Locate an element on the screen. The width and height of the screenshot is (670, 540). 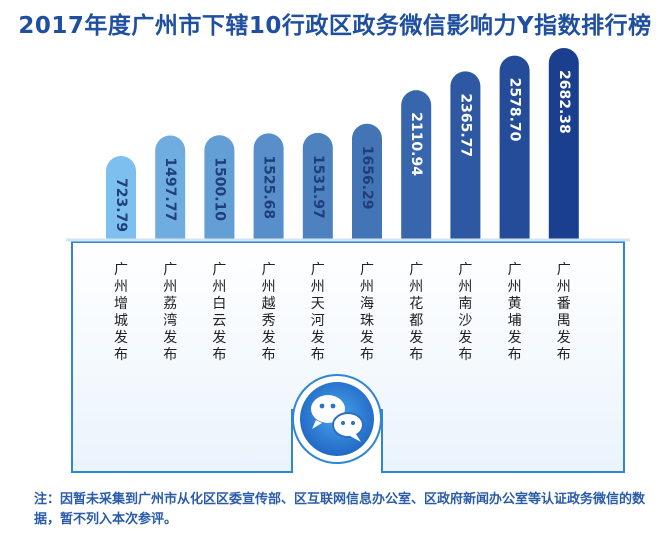
bar-value-label: 1656.29 is located at coordinates (367, 178).